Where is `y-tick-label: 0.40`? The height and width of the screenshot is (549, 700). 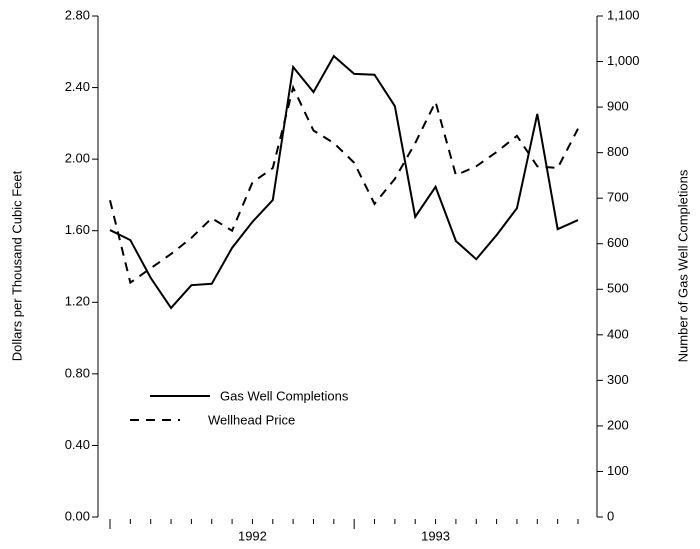 y-tick-label: 0.40 is located at coordinates (77, 444).